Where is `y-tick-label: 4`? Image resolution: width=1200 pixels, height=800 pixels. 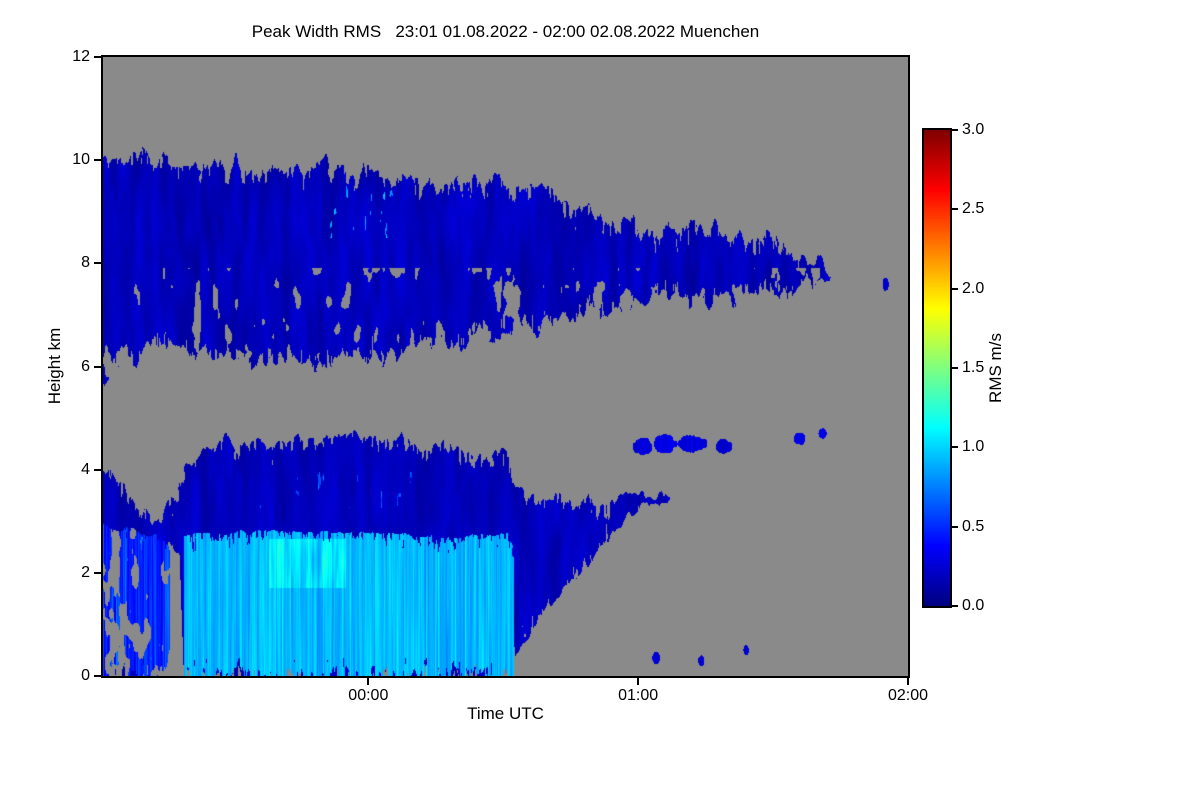
y-tick-label: 4 is located at coordinates (85, 469).